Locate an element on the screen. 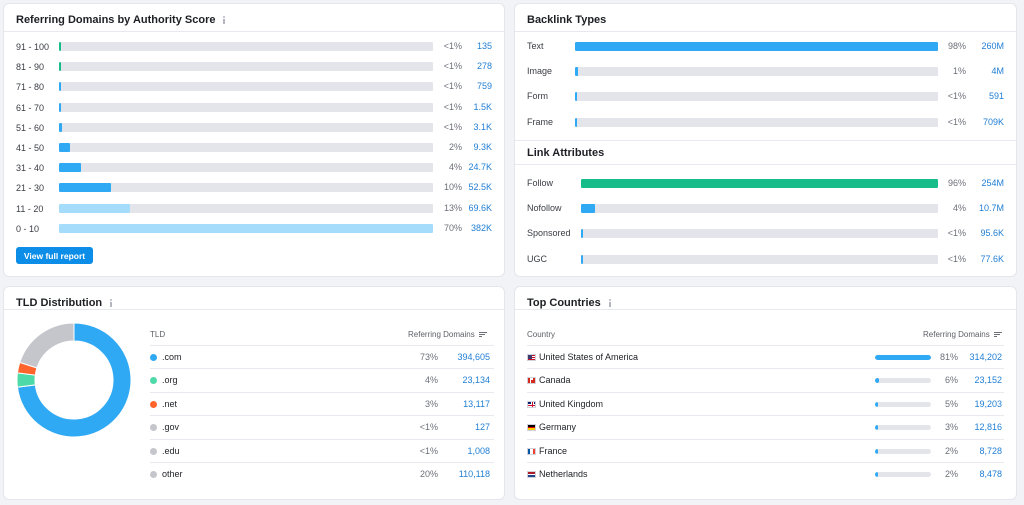  domains-count-link: 127 is located at coordinates (482, 427).